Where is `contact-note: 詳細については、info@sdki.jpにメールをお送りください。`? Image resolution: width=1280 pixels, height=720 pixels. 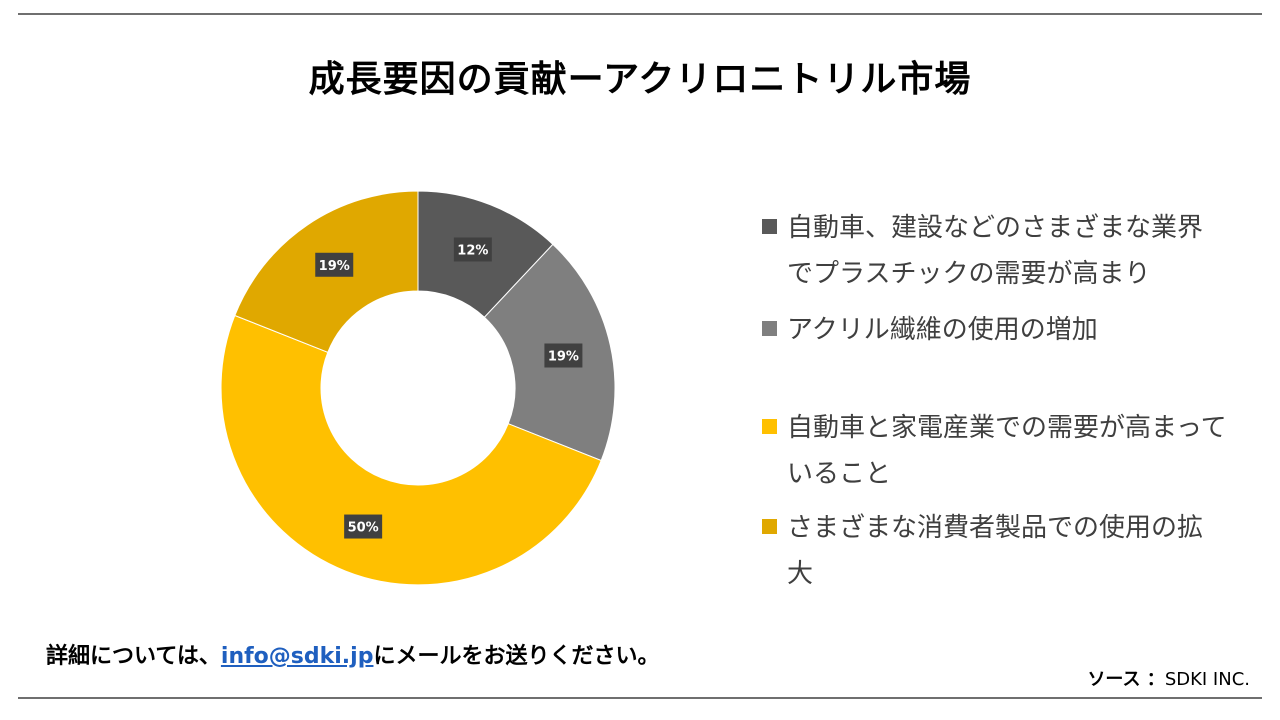 contact-note: 詳細については、info@sdki.jpにメールをお送りください。 is located at coordinates (352, 654).